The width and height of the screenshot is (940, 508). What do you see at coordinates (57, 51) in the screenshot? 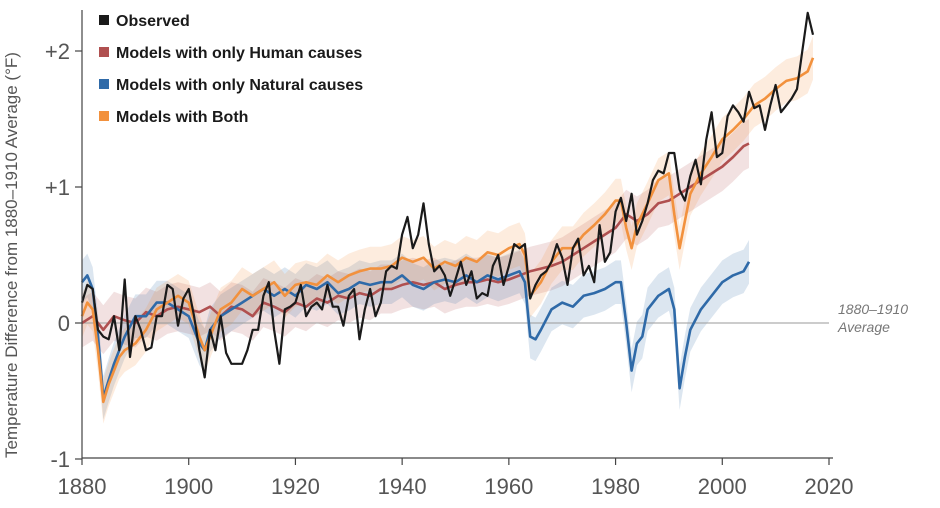
I see `y-tick-label: +2` at bounding box center [57, 51].